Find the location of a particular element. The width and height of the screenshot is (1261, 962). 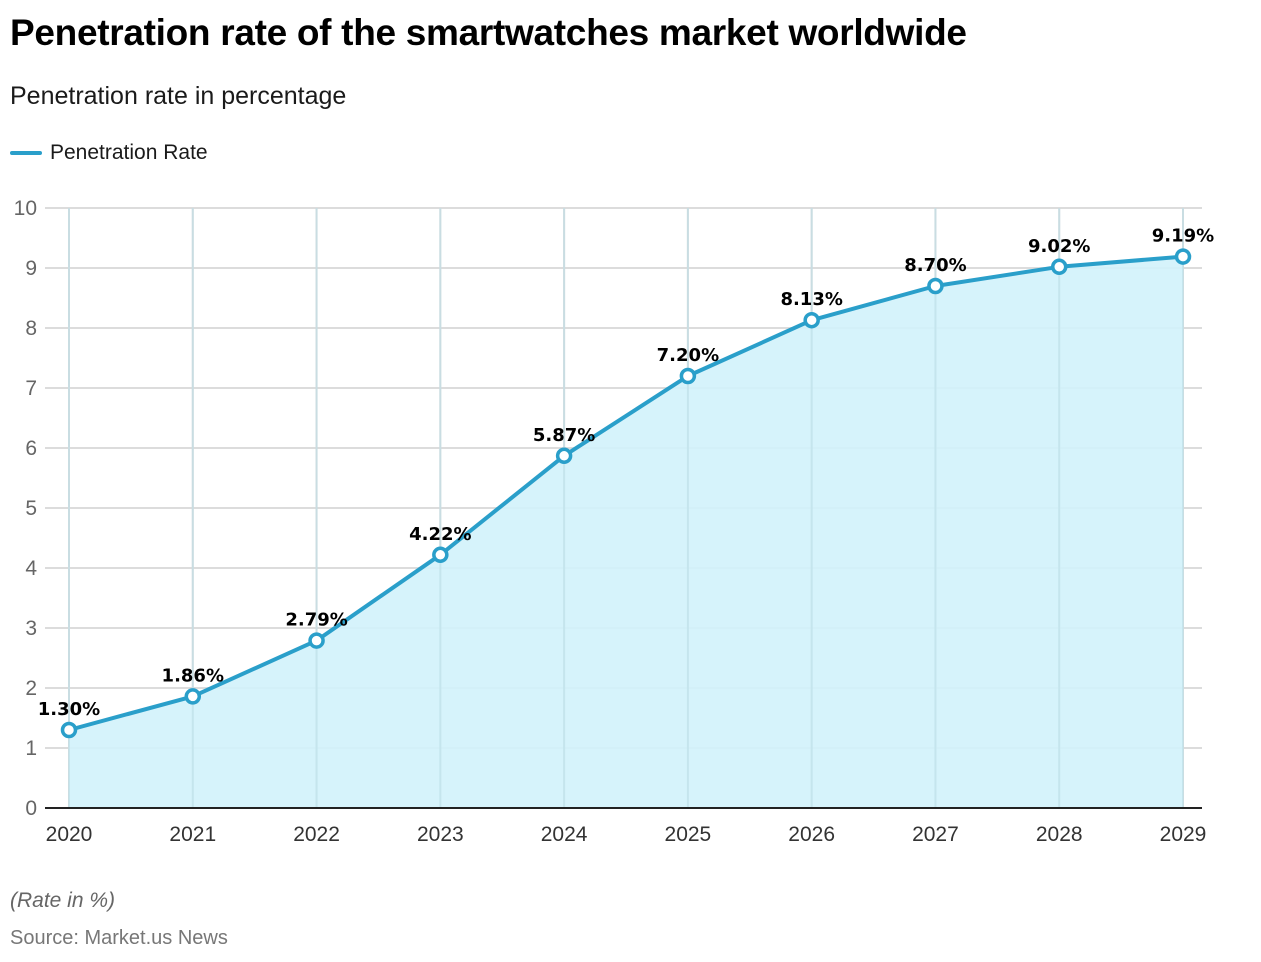

footnote: (Rate in %) is located at coordinates (63, 900).